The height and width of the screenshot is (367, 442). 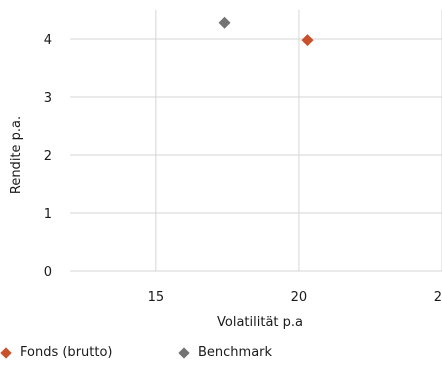 I want to click on y-tick-label: 0, so click(x=48, y=272).